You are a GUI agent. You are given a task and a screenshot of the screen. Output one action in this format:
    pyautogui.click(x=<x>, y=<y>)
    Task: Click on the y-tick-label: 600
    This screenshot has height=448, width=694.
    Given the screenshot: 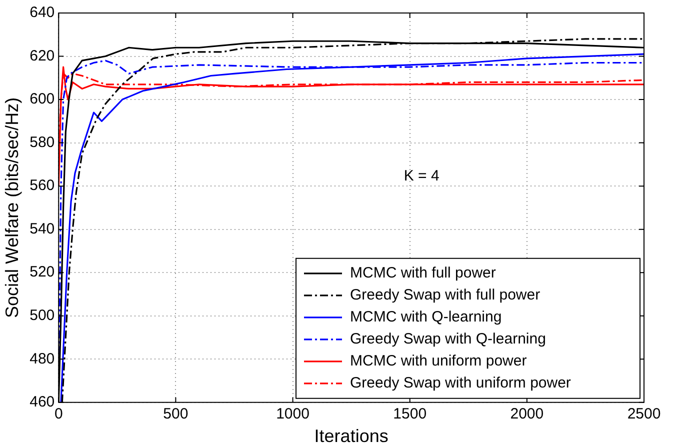 What is the action you would take?
    pyautogui.click(x=42, y=99)
    